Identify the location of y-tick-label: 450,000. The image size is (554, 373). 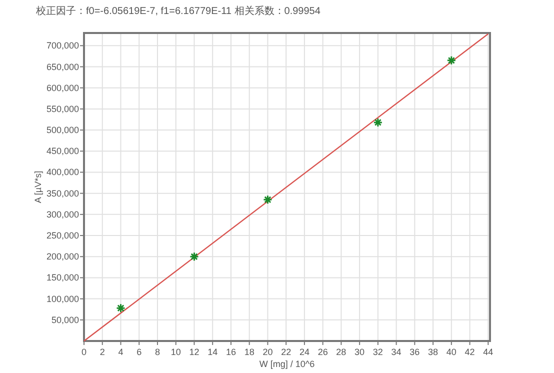
(62, 151).